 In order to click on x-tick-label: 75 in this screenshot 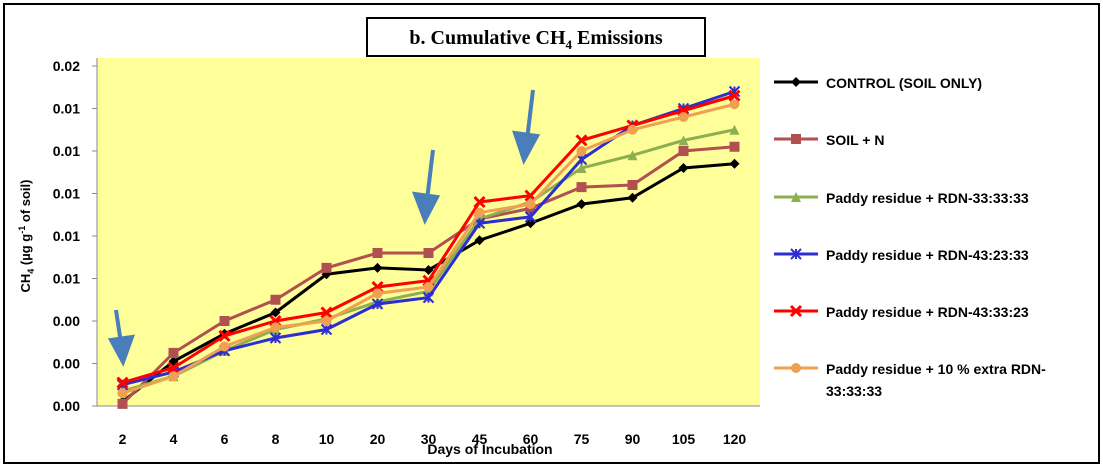, I will do `click(582, 439)`.